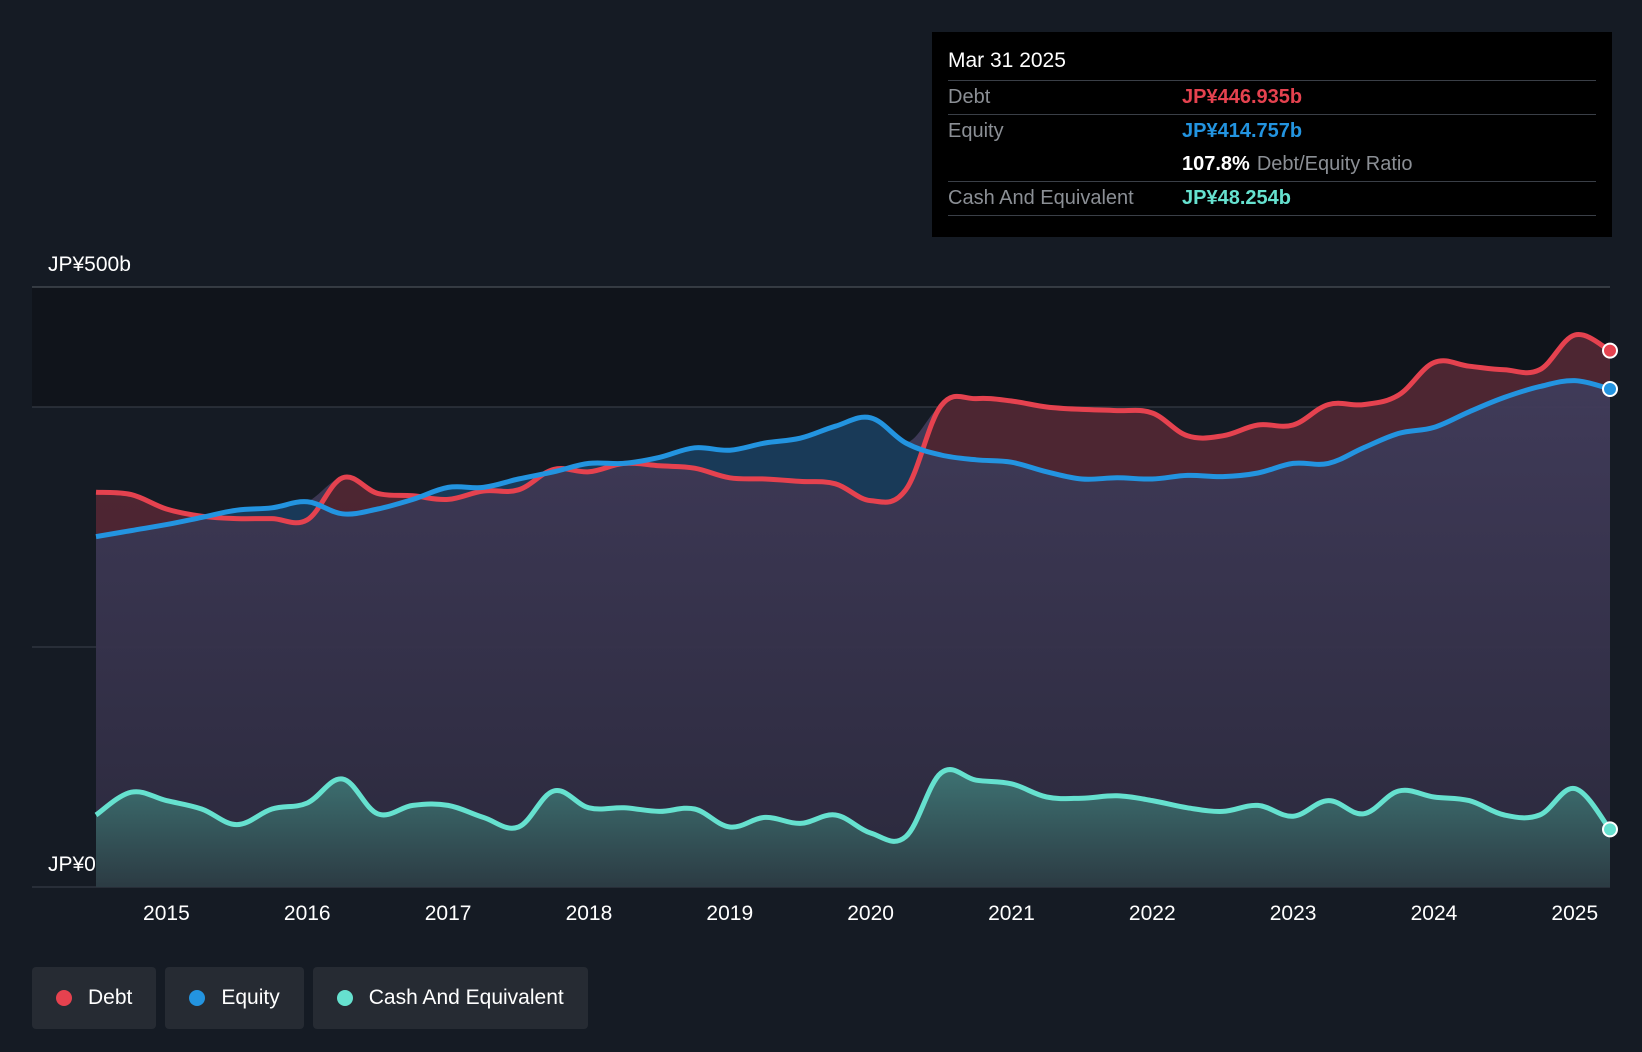 The width and height of the screenshot is (1642, 1052). Describe the element at coordinates (197, 998) in the screenshot. I see `equity-dot-icon` at that location.